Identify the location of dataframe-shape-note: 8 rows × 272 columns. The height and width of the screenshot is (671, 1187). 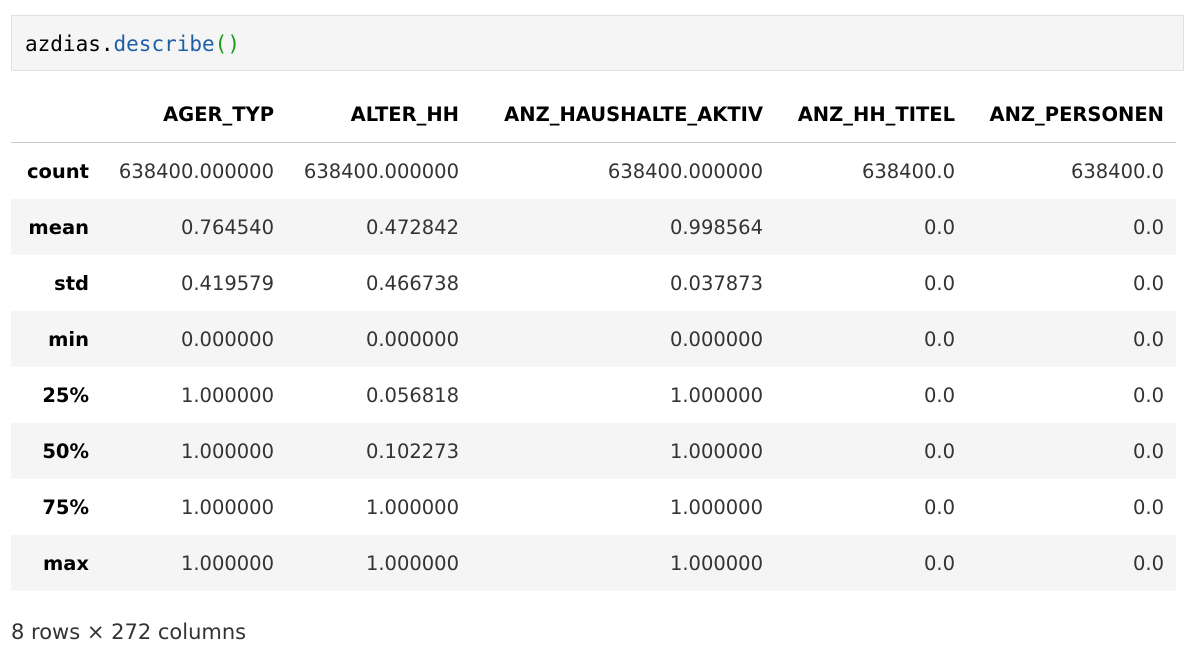
(129, 632).